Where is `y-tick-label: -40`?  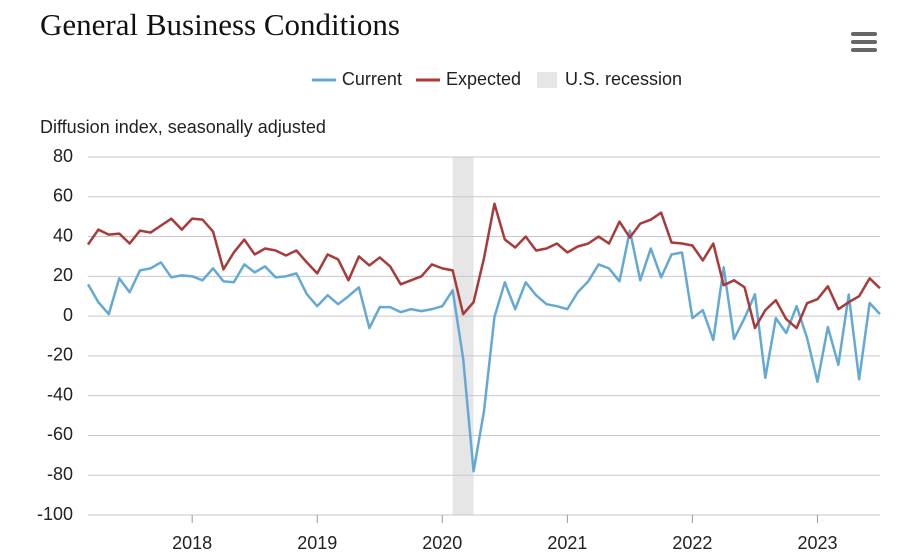
y-tick-label: -40 is located at coordinates (60, 394).